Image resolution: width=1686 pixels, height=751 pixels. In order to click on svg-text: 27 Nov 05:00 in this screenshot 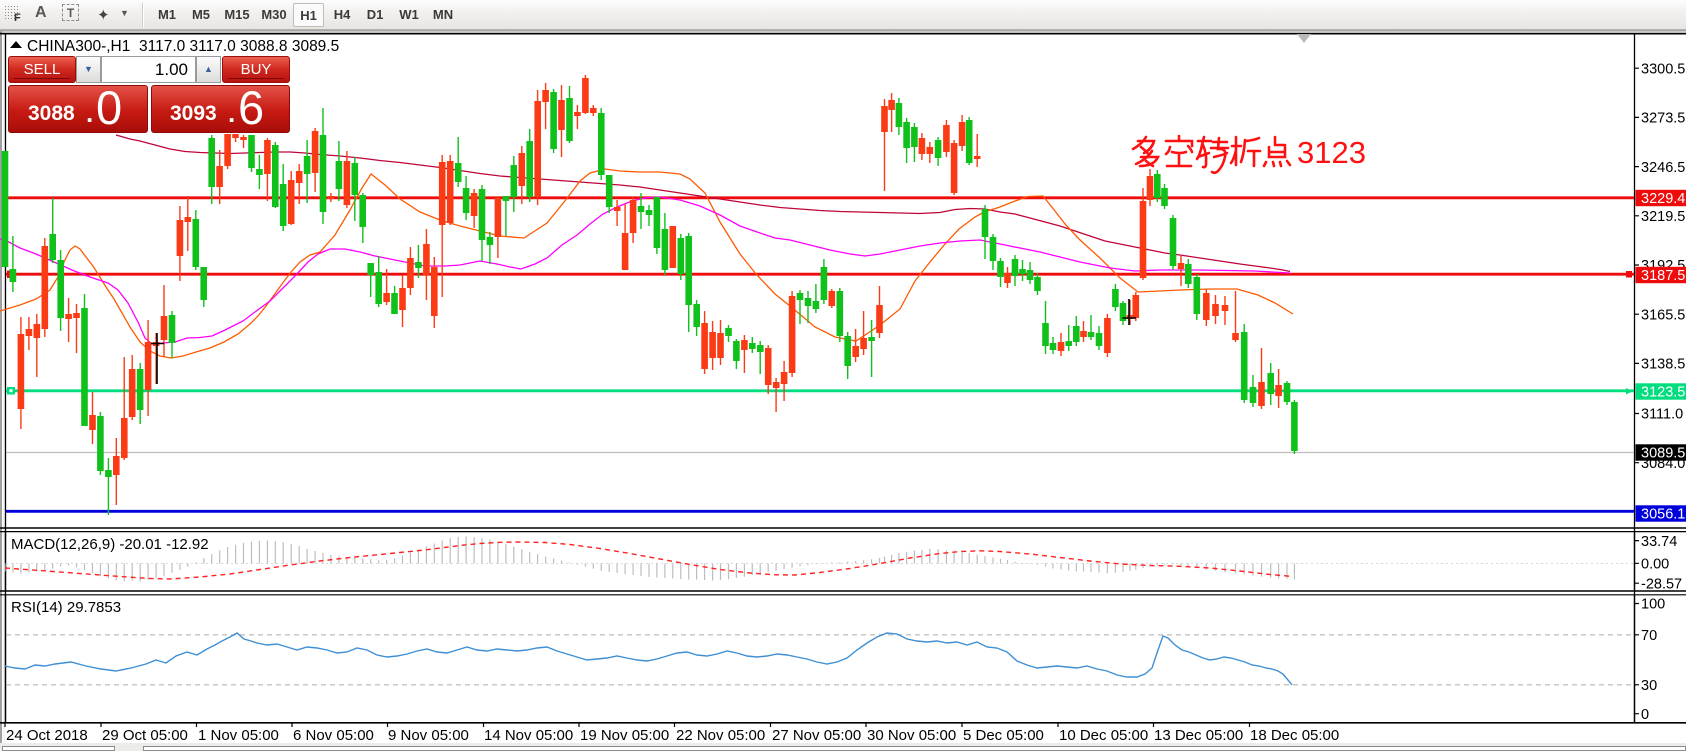, I will do `click(816, 735)`.